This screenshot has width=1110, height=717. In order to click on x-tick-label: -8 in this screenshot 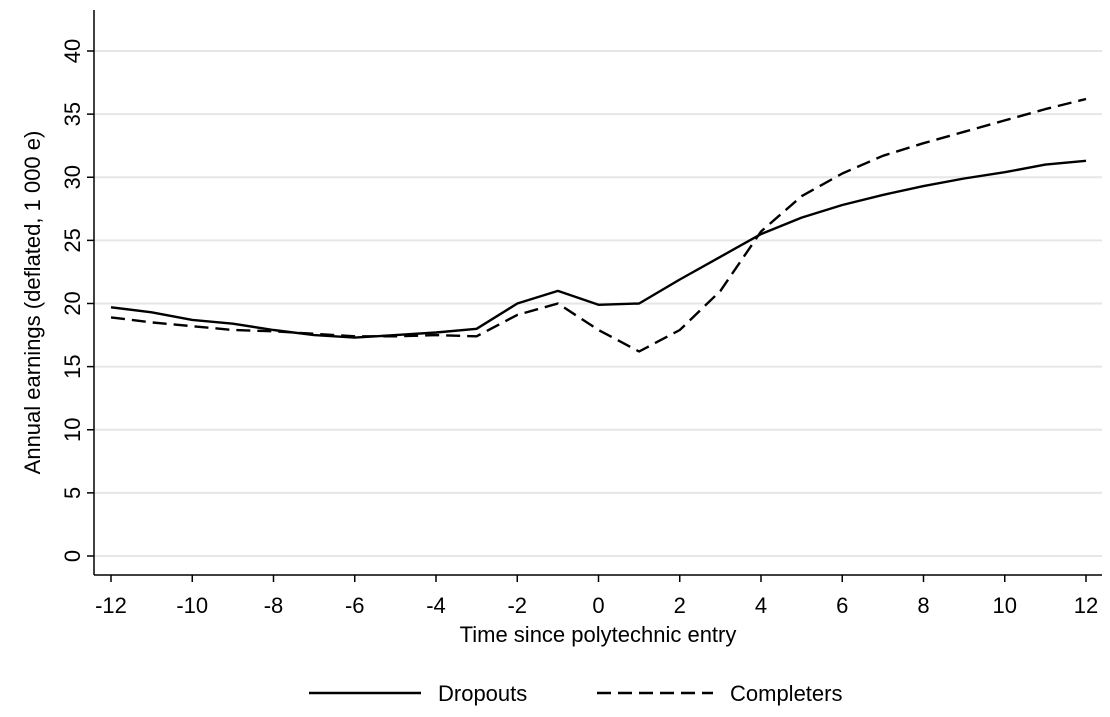, I will do `click(274, 605)`.